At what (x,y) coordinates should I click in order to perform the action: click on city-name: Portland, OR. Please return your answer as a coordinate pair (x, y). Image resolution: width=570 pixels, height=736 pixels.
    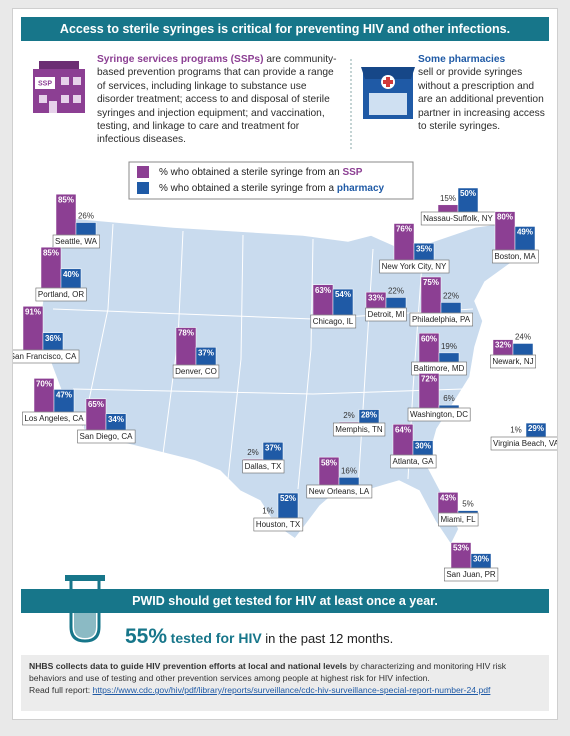
    Looking at the image, I should click on (61, 294).